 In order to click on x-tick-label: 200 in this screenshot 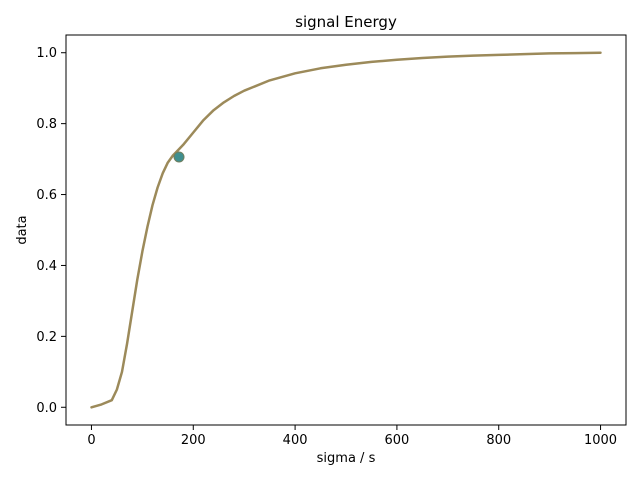, I will do `click(193, 440)`.